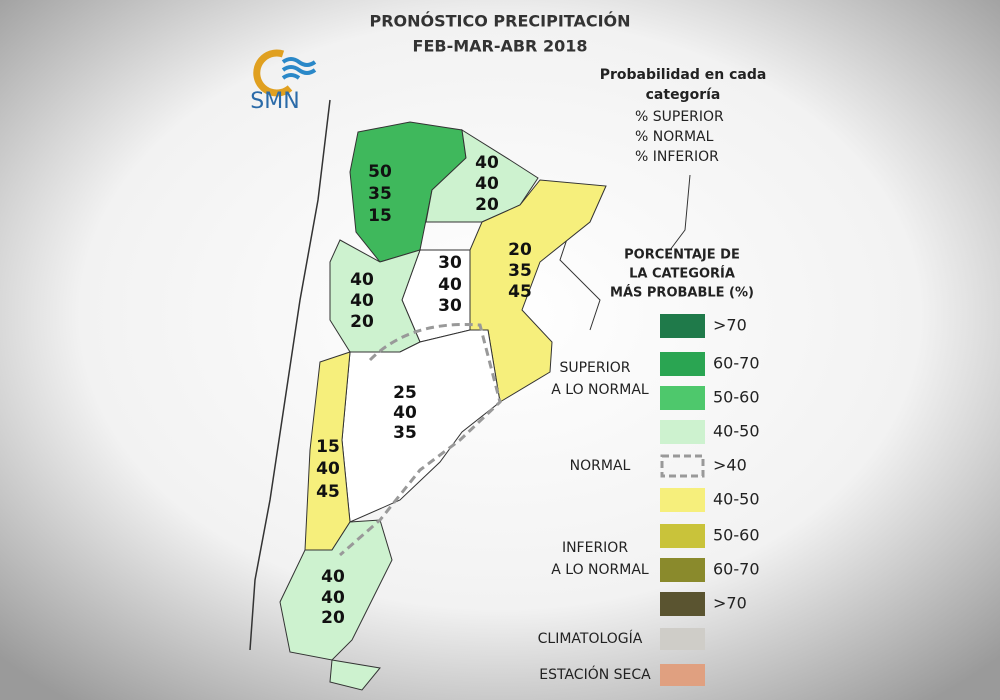  I want to click on scale-title: MÁS PROBABLE (%), so click(682, 293).